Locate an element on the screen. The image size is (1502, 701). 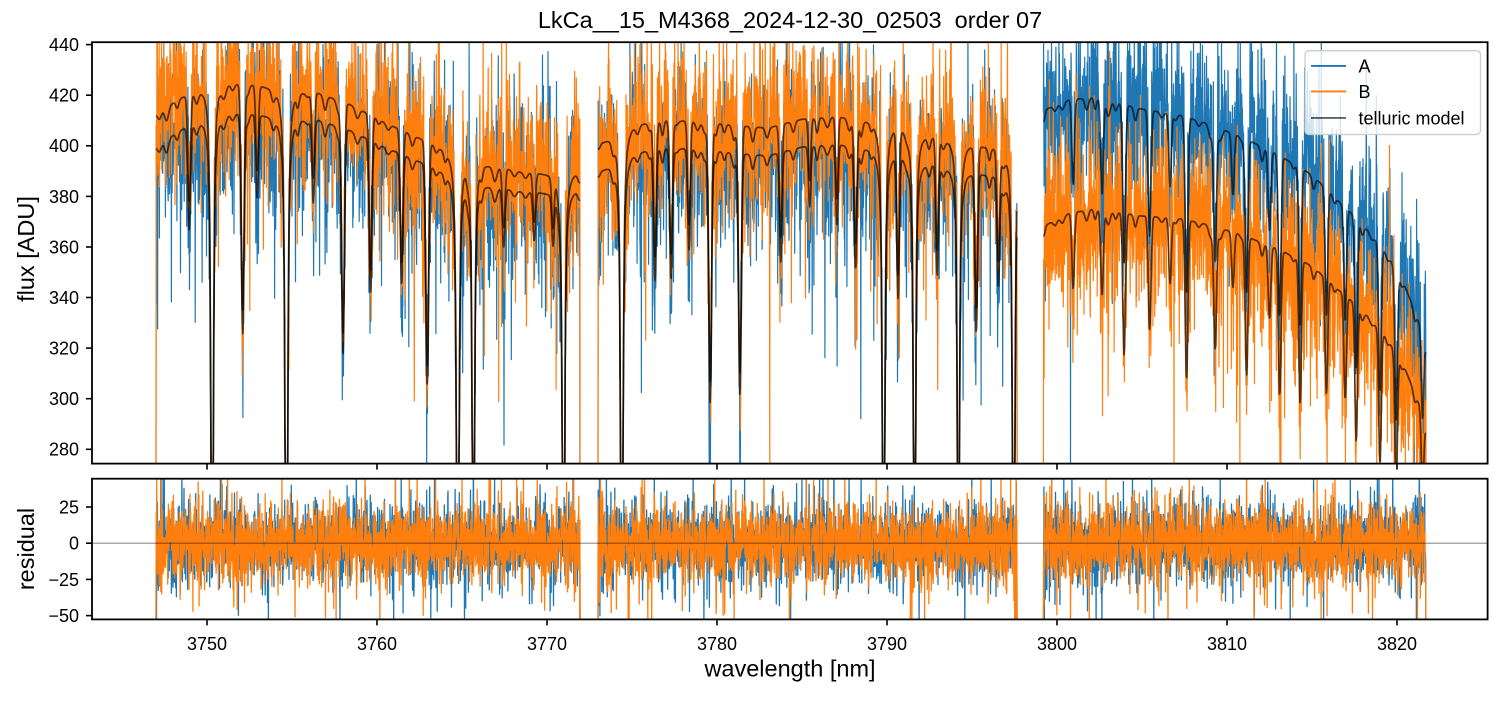
svg-text: 3750 is located at coordinates (207, 644).